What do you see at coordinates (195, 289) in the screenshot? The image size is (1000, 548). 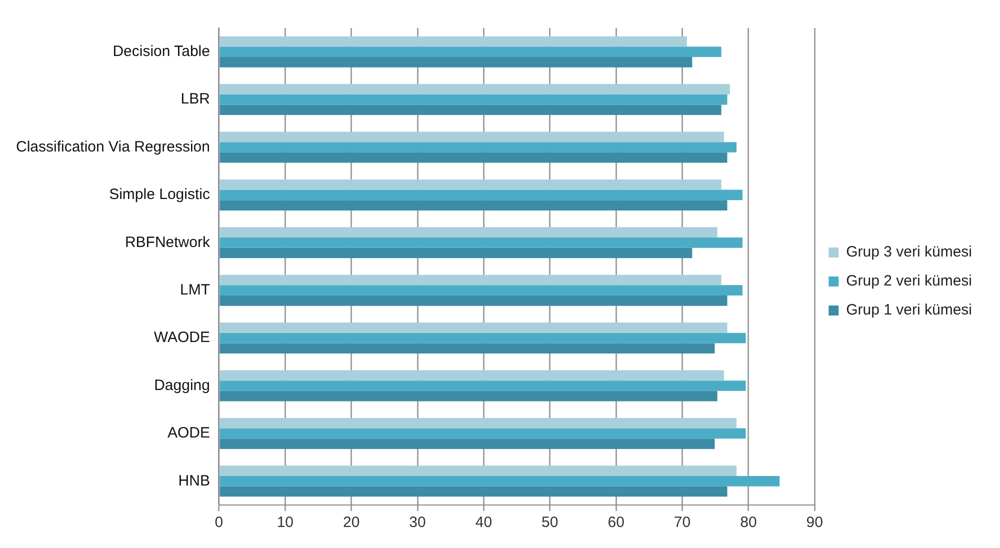 I see `y-tick-label: LMT` at bounding box center [195, 289].